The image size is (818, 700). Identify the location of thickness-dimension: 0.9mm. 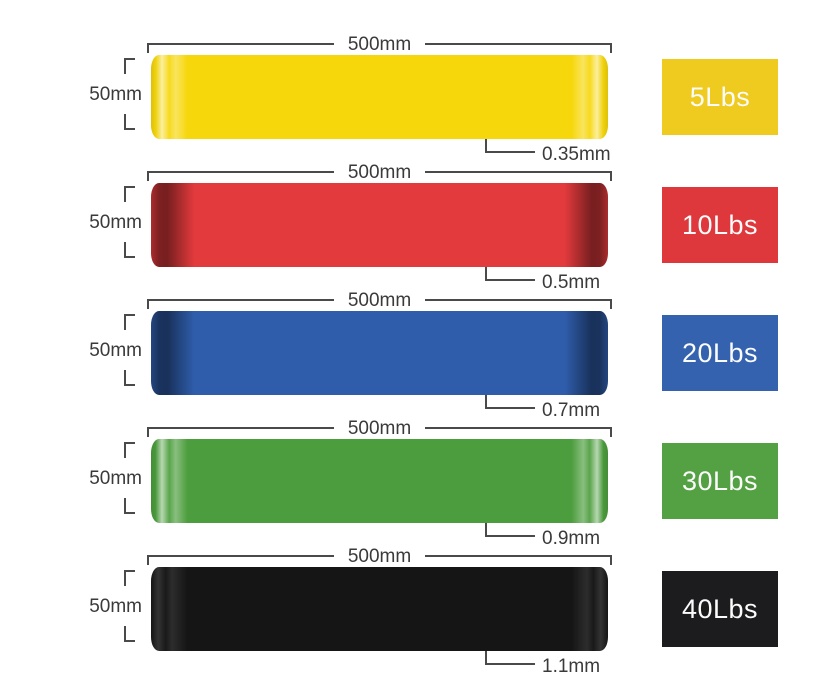
(548, 536).